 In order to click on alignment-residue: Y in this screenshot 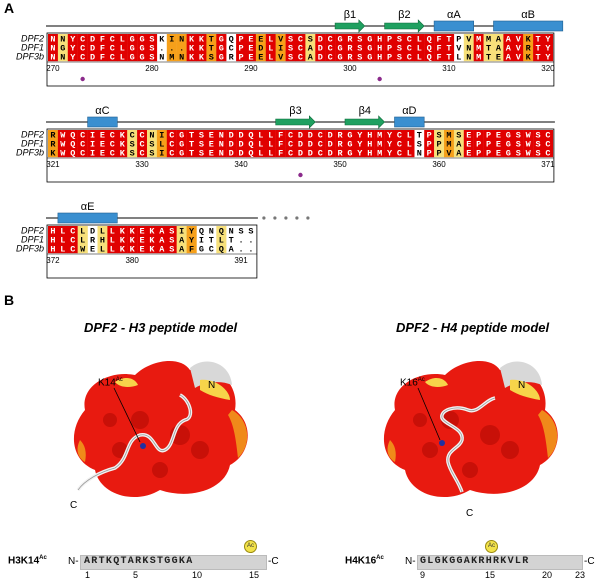, I will do `click(192, 232)`.